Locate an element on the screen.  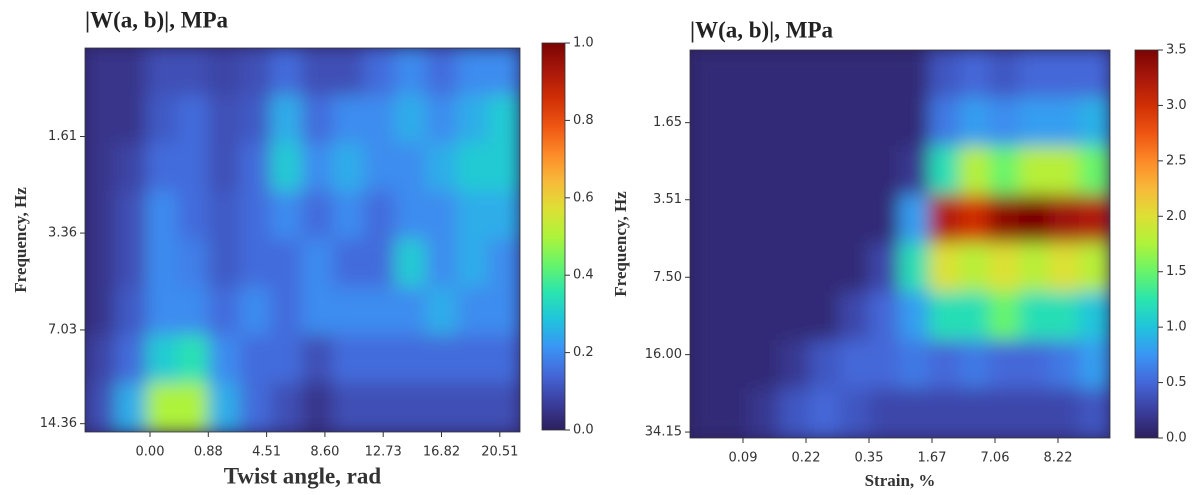
colorbar-tick-label: 1.0 is located at coordinates (583, 43).